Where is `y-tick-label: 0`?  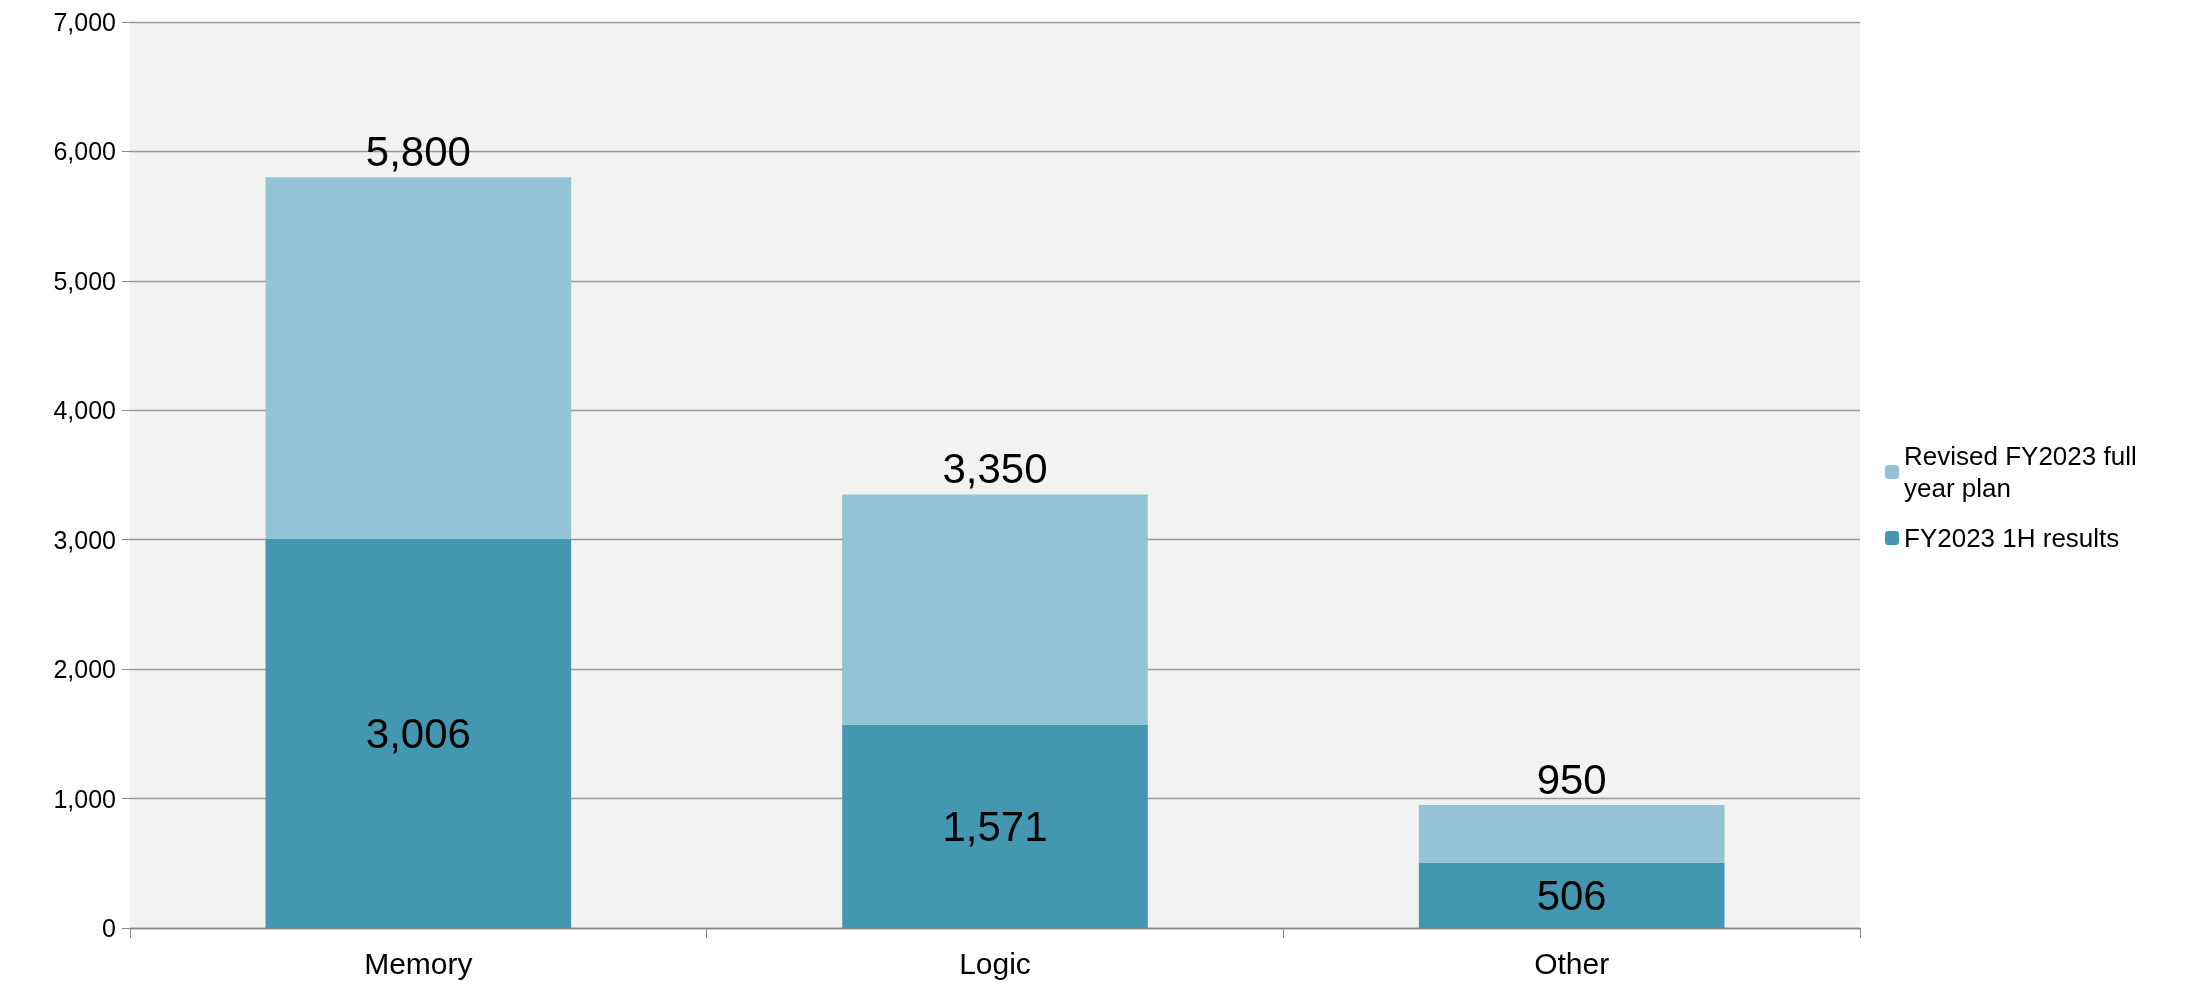 y-tick-label: 0 is located at coordinates (109, 928).